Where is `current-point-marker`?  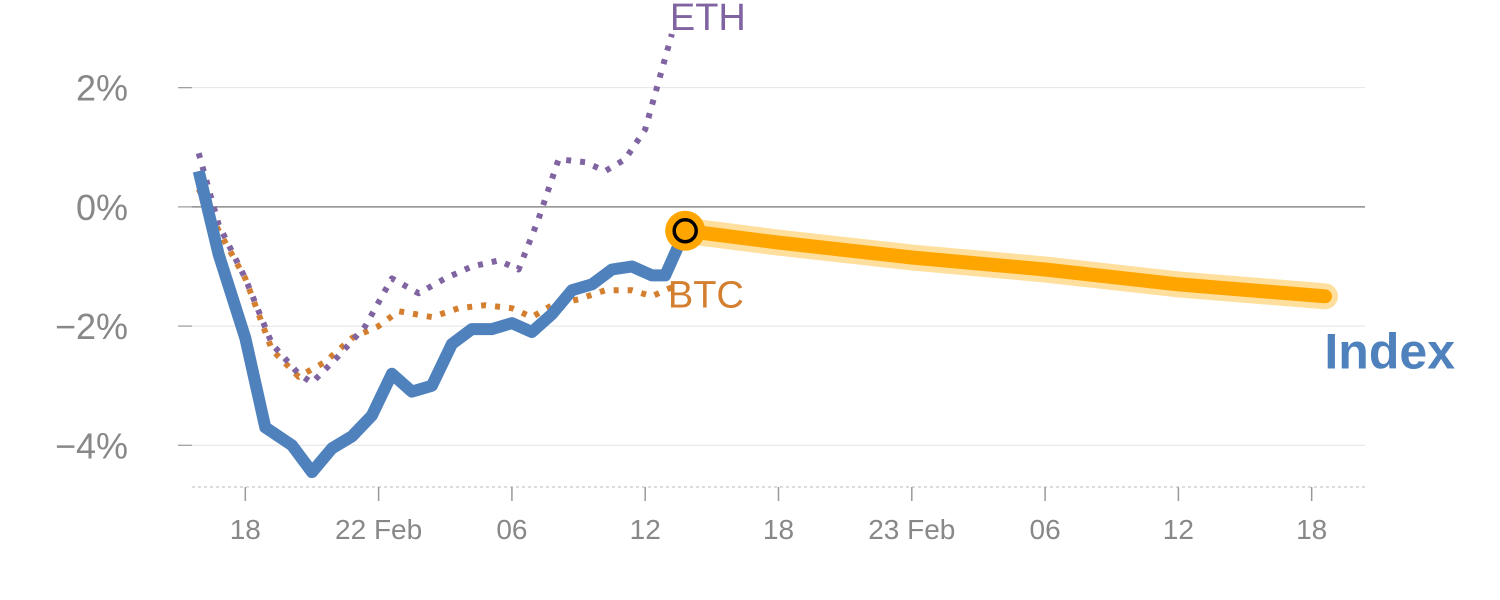
current-point-marker is located at coordinates (685, 230).